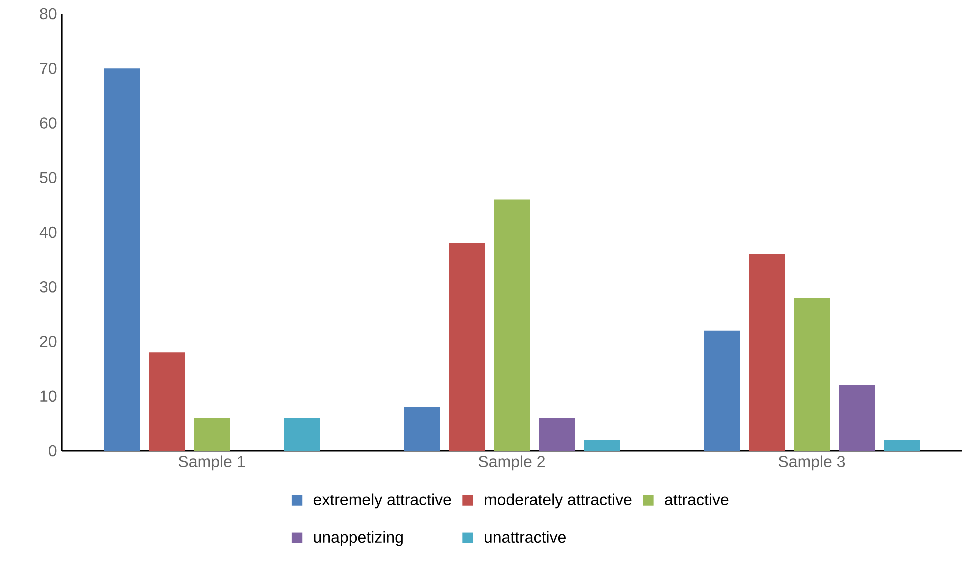 This screenshot has height=566, width=962. Describe the element at coordinates (48, 287) in the screenshot. I see `y-tick-label: 30` at that location.